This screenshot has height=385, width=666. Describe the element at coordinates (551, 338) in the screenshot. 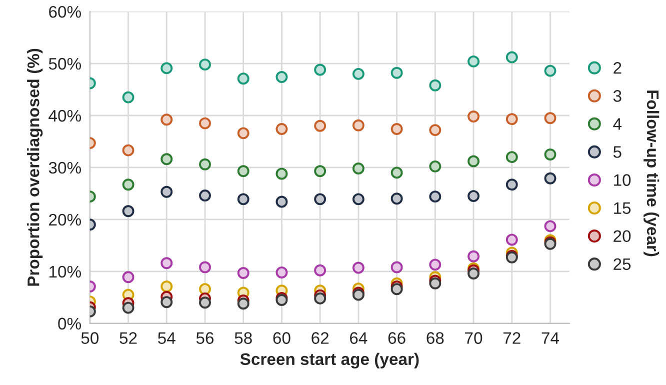

I see `x-tick-label: 74` at that location.